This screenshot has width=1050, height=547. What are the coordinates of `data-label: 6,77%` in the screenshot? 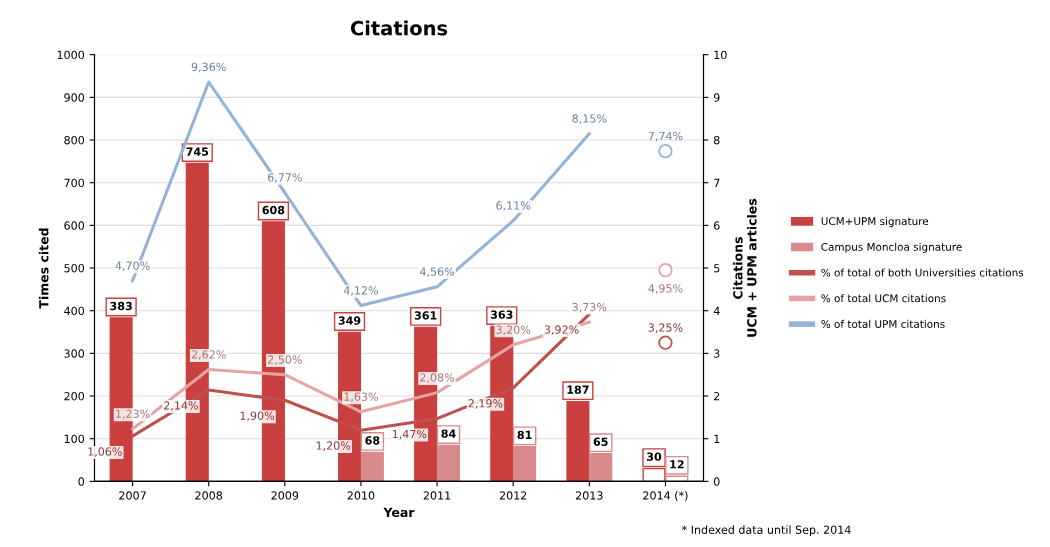 It's located at (284, 178).